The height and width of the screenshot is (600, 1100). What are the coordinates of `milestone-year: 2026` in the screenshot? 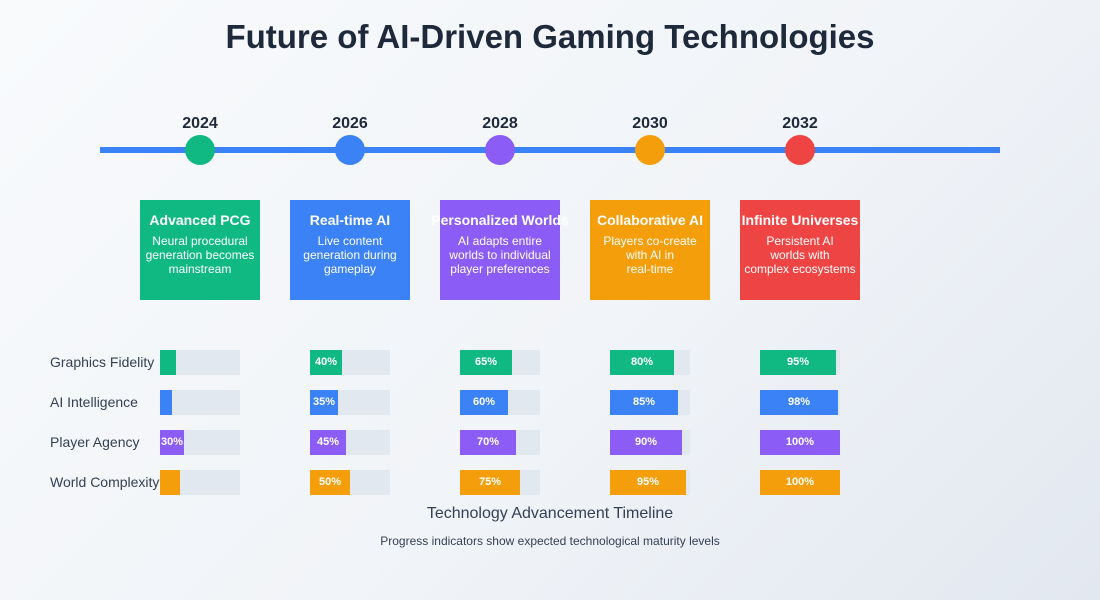 It's located at (350, 123).